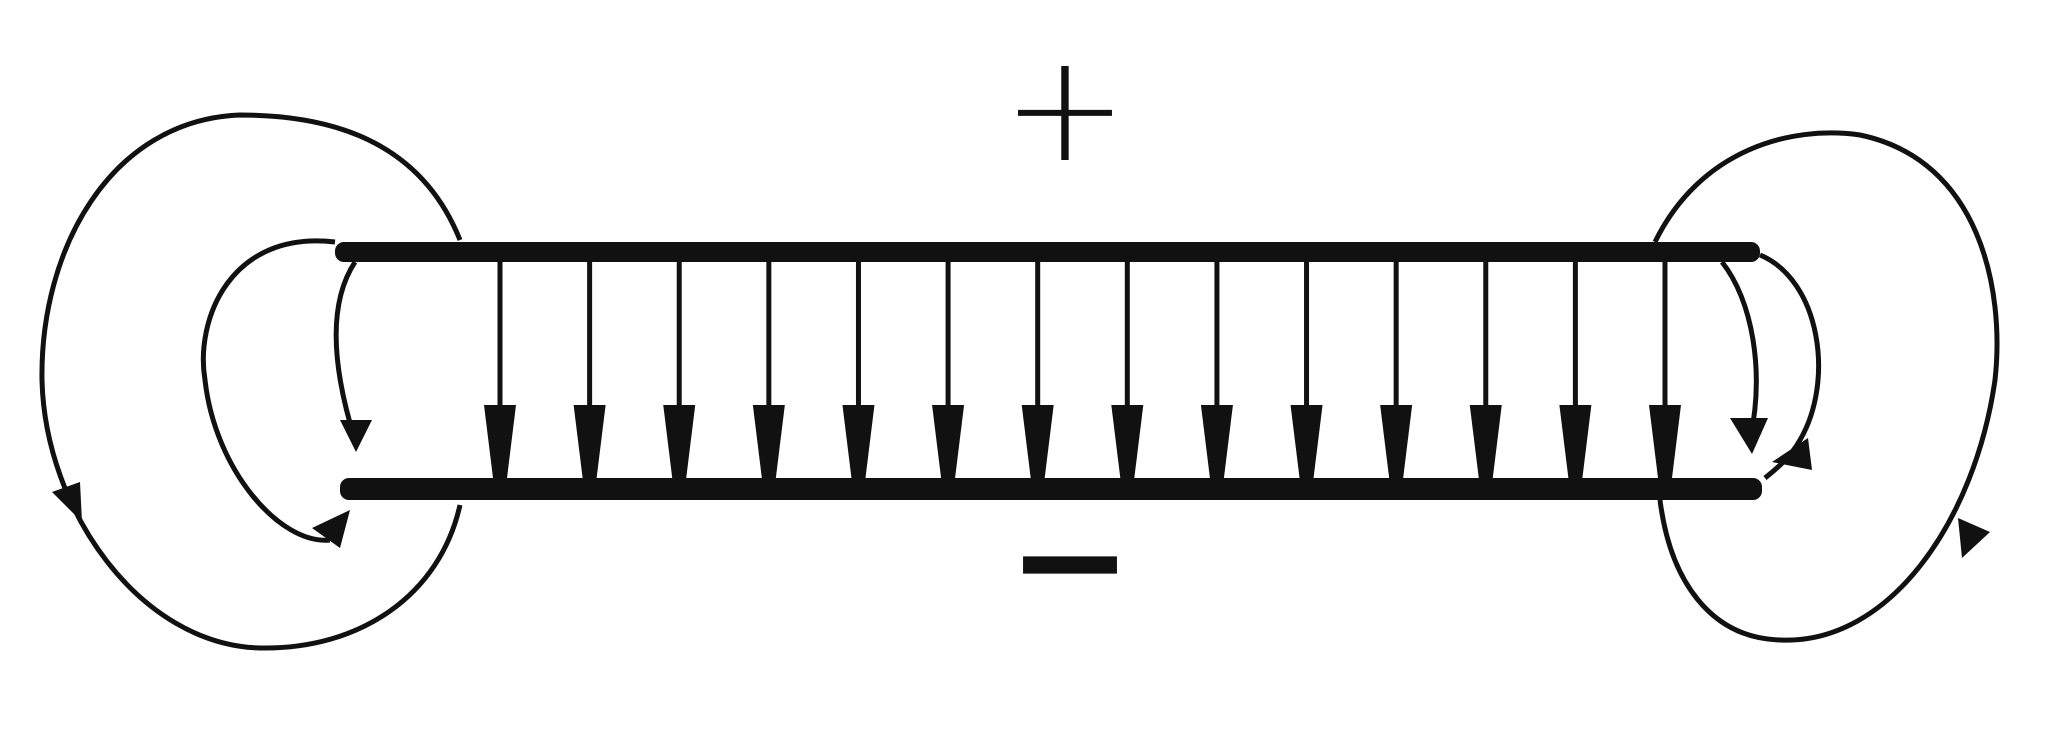 Image resolution: width=2049 pixels, height=756 pixels. I want to click on negative-plate, so click(1051, 489).